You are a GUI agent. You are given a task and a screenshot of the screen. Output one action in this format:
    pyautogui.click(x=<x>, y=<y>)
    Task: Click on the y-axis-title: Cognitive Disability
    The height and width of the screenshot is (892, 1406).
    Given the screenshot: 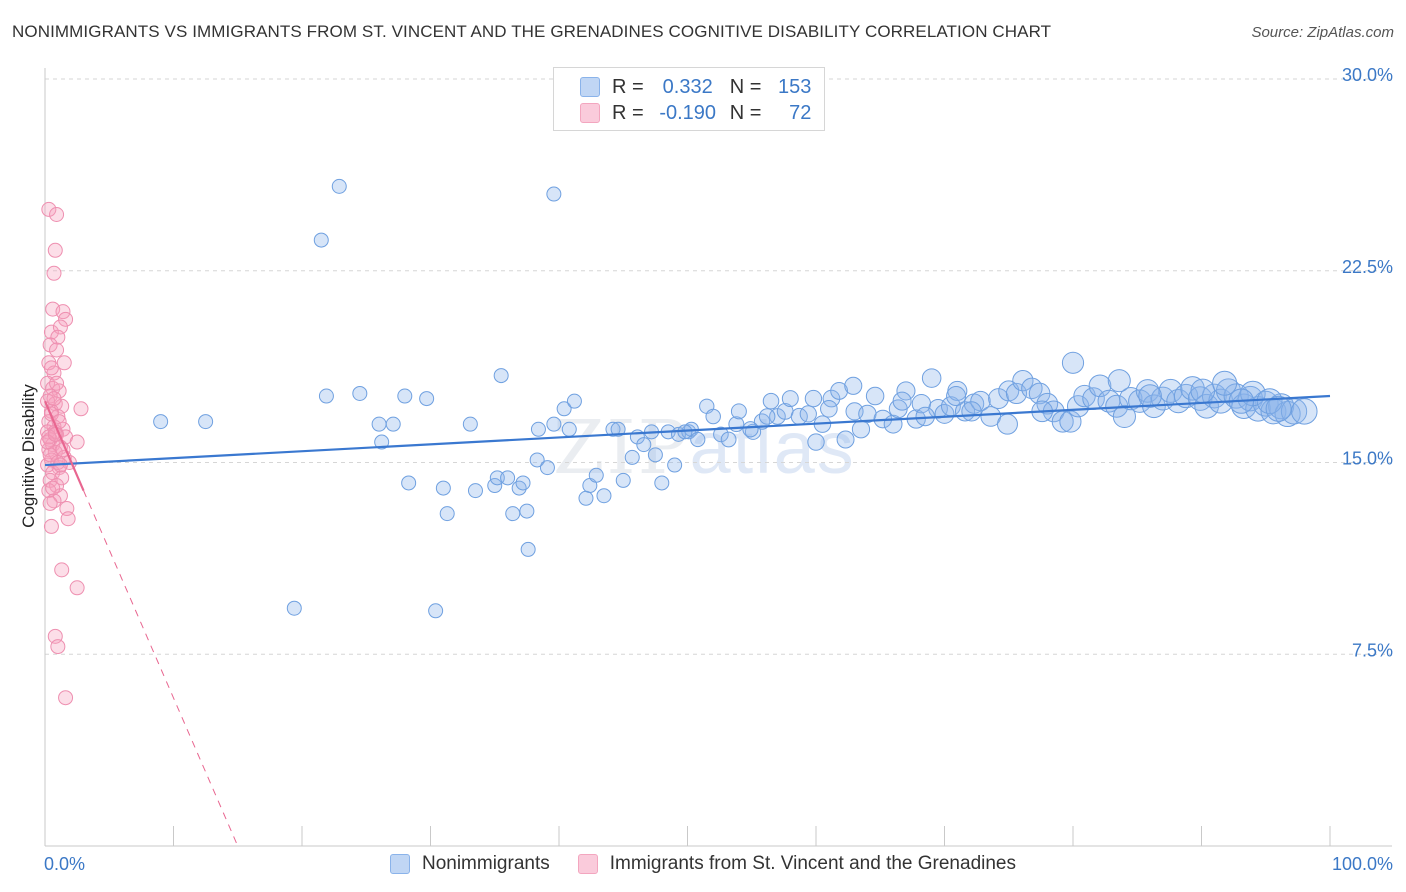 What is the action you would take?
    pyautogui.click(x=28, y=456)
    